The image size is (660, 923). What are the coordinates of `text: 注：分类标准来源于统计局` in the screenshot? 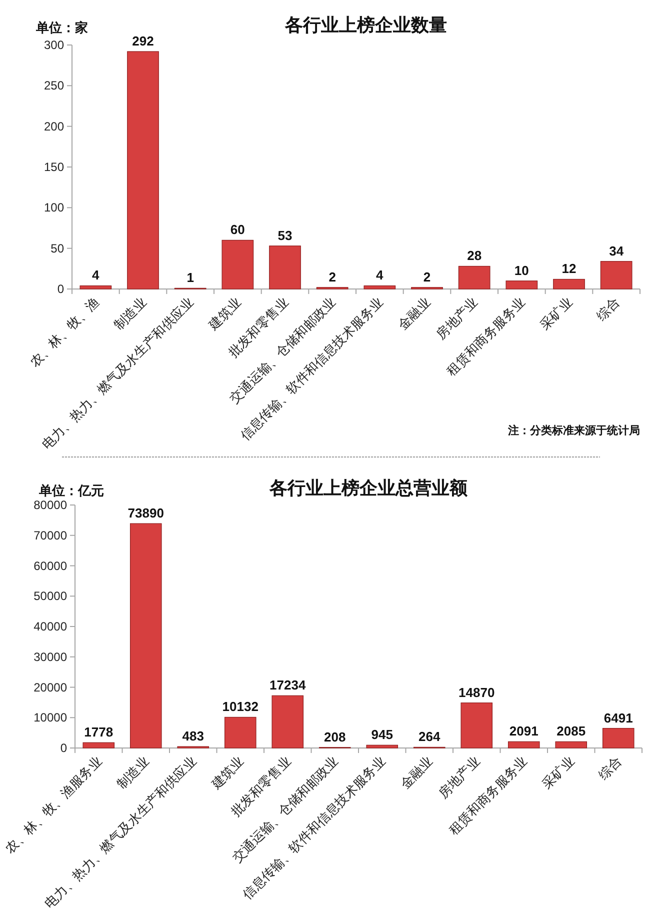 It's located at (573, 430).